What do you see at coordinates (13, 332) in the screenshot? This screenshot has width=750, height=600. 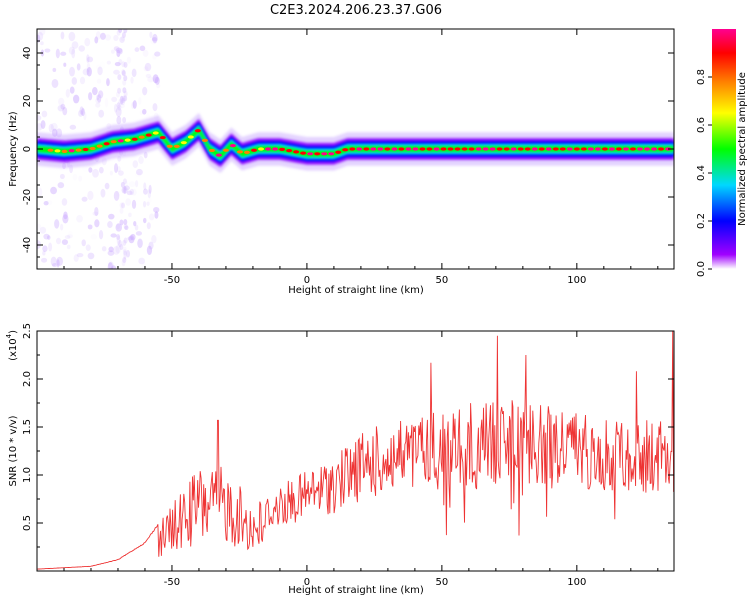 I see `snr-scale-suffix: )` at bounding box center [13, 332].